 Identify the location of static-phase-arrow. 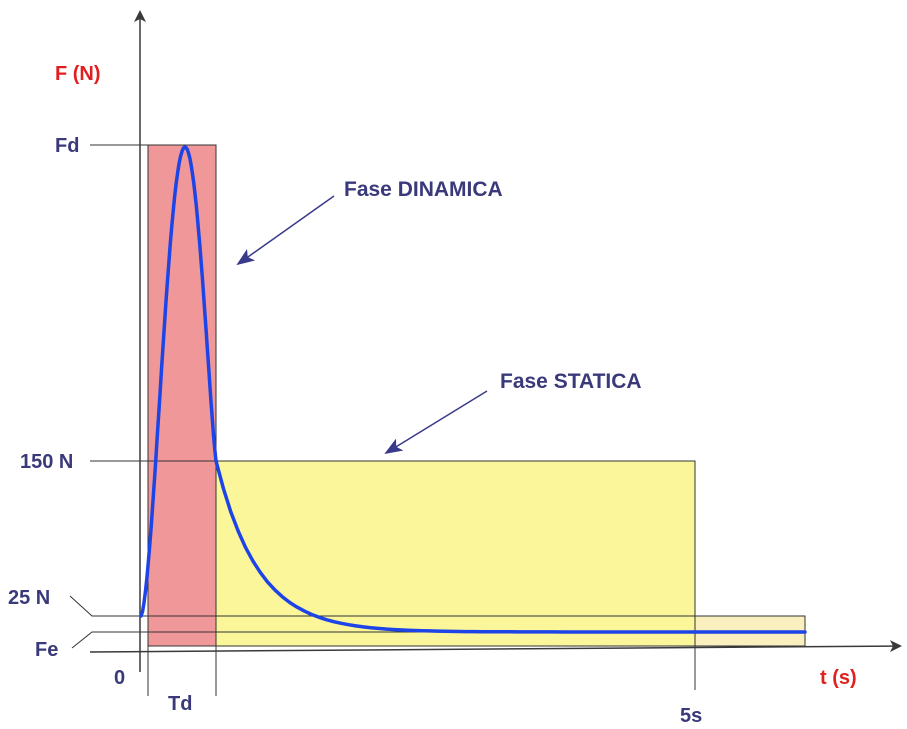
(436, 422).